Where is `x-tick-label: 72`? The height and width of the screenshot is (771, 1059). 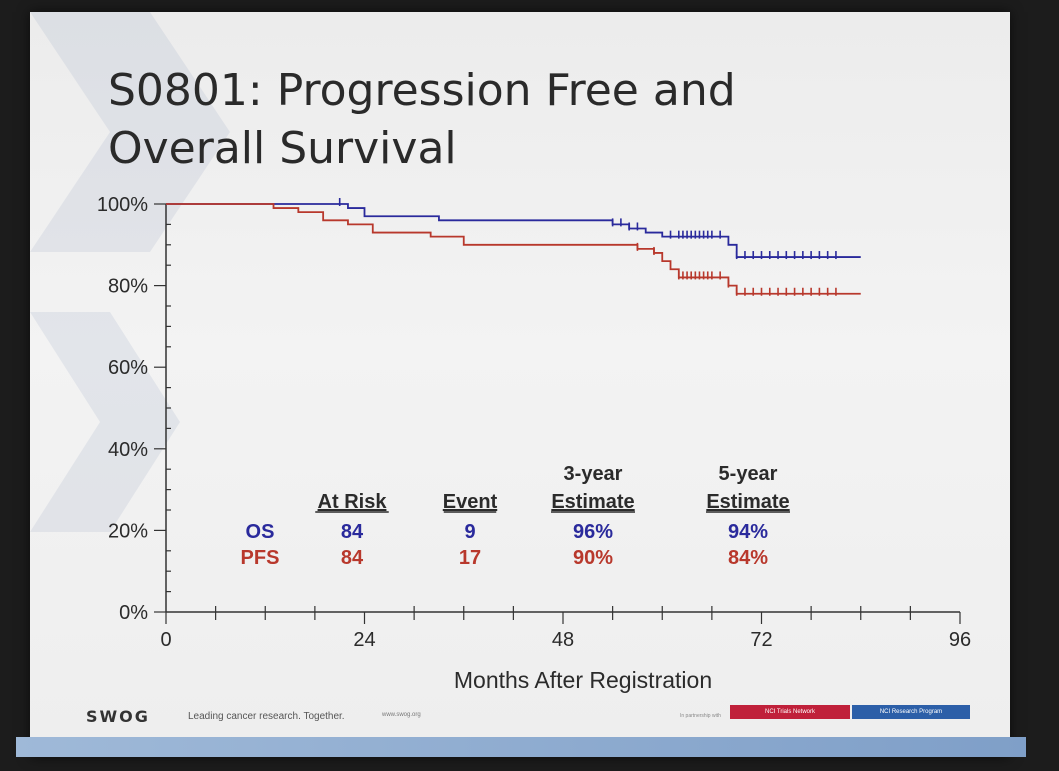 x-tick-label: 72 is located at coordinates (761, 640).